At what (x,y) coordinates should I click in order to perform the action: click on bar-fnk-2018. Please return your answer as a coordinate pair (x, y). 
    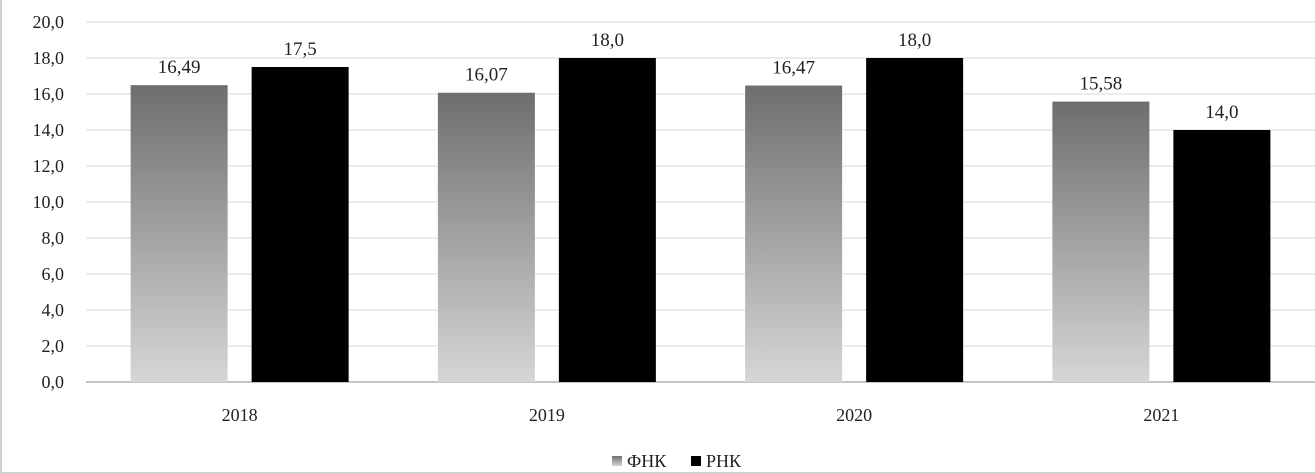
    Looking at the image, I should click on (179, 234).